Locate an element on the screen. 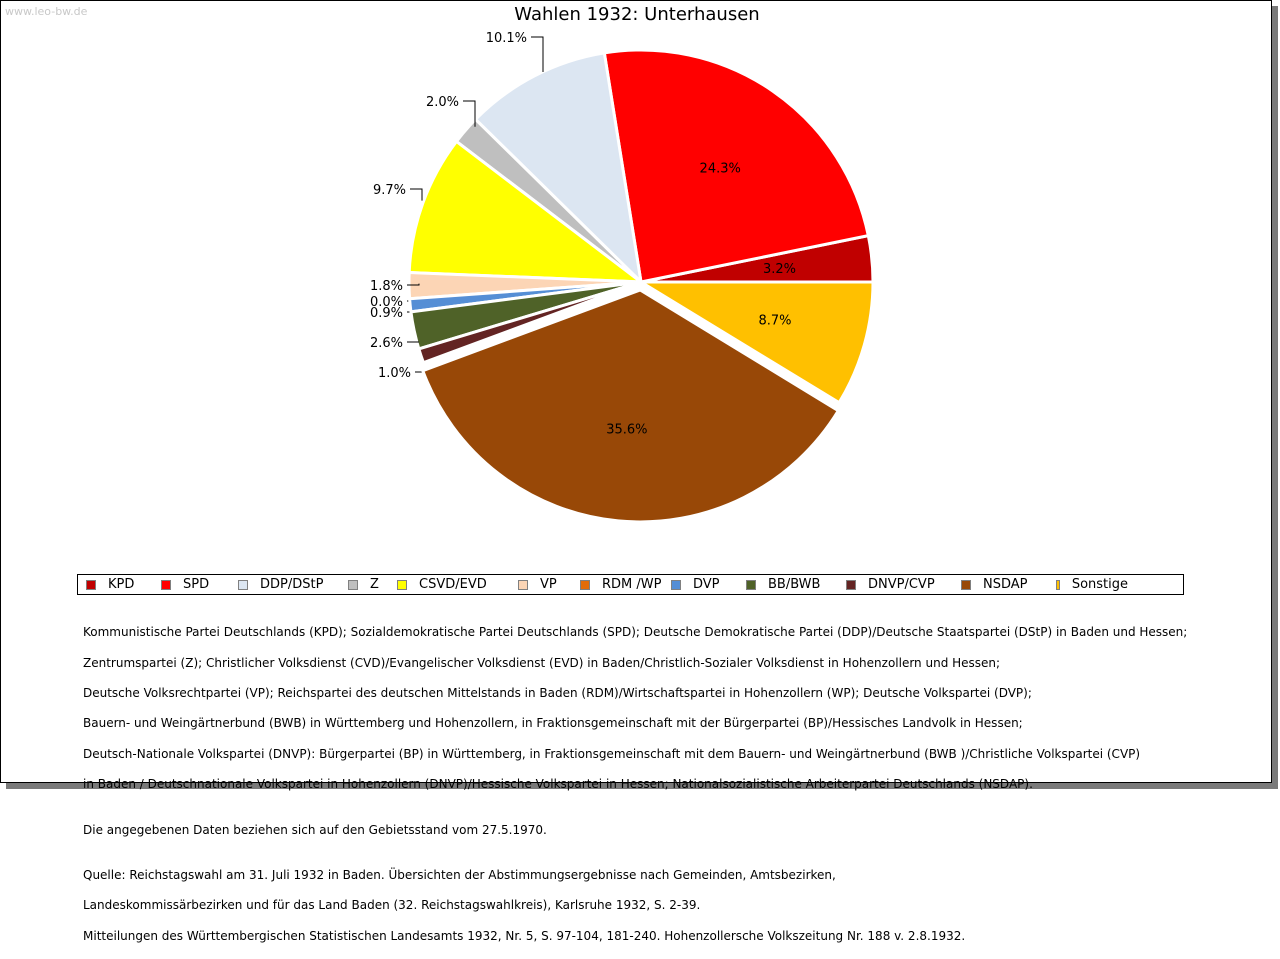 The height and width of the screenshot is (959, 1280). legend-label-spd: SPD is located at coordinates (196, 584).